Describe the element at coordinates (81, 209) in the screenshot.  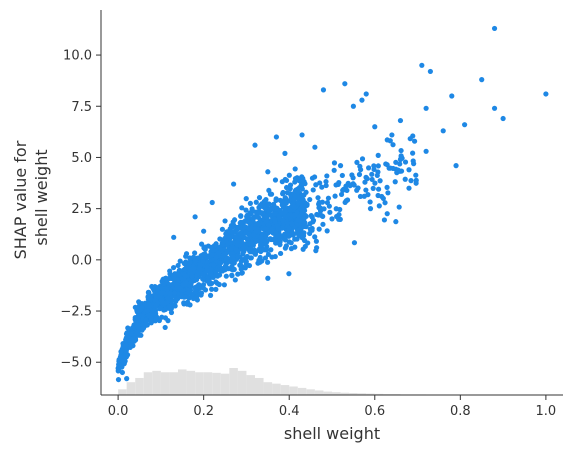
I see `y-tick-label: 2.5` at that location.